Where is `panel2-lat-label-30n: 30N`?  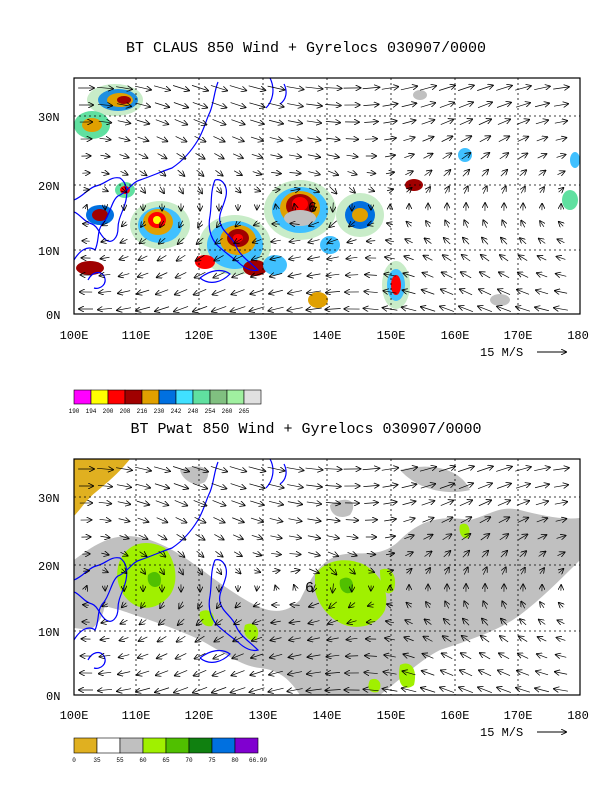
panel2-lat-label-30n: 30N is located at coordinates (49, 499).